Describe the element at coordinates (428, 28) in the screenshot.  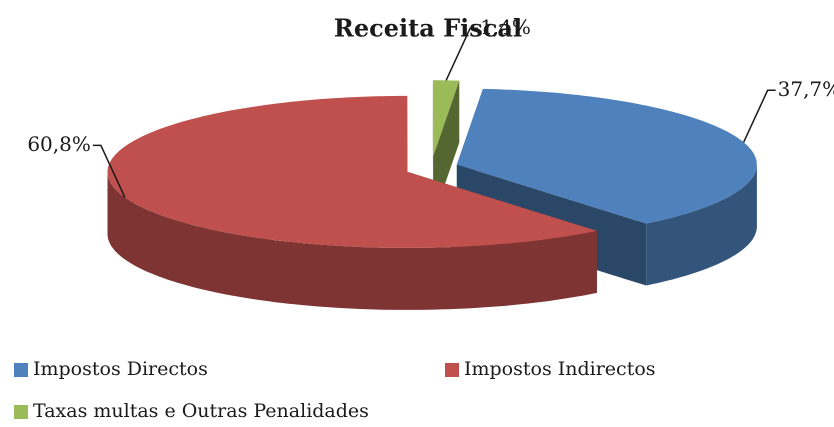
I see `chart-title: Receita Fiscal` at that location.